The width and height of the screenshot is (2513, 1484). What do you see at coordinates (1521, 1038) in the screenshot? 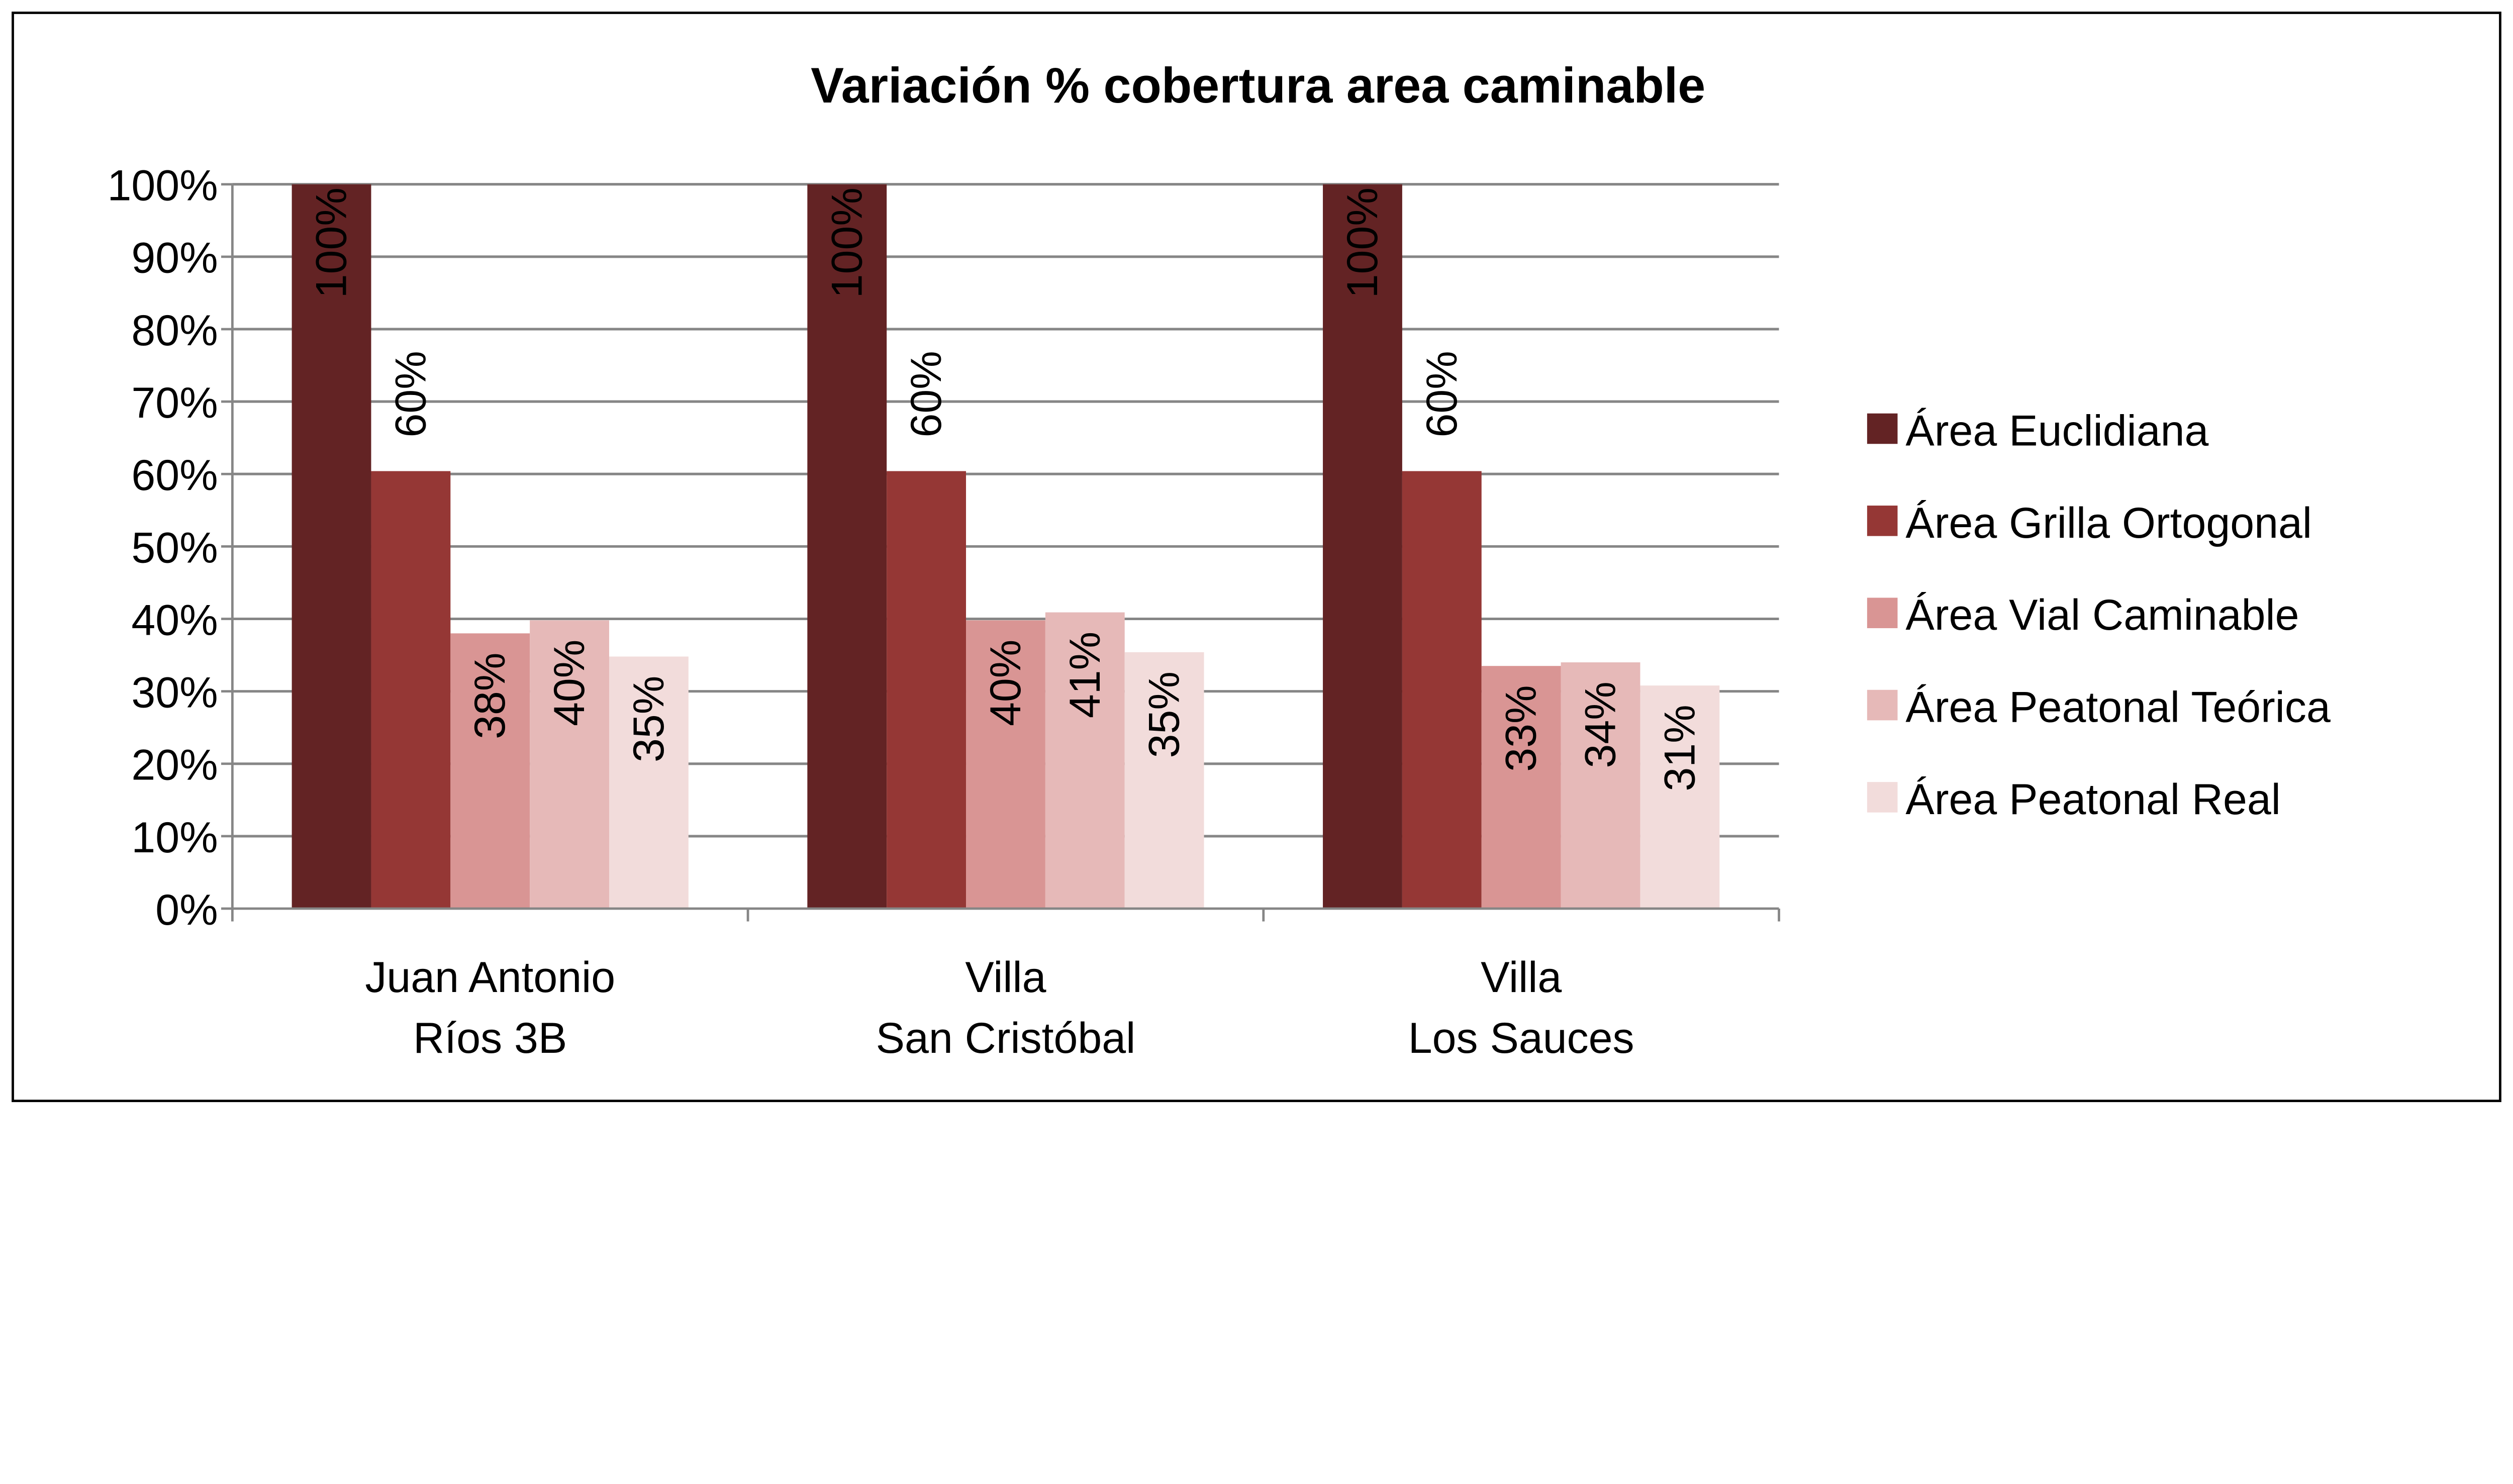
I see `x-category-label: Los Sauces` at bounding box center [1521, 1038].